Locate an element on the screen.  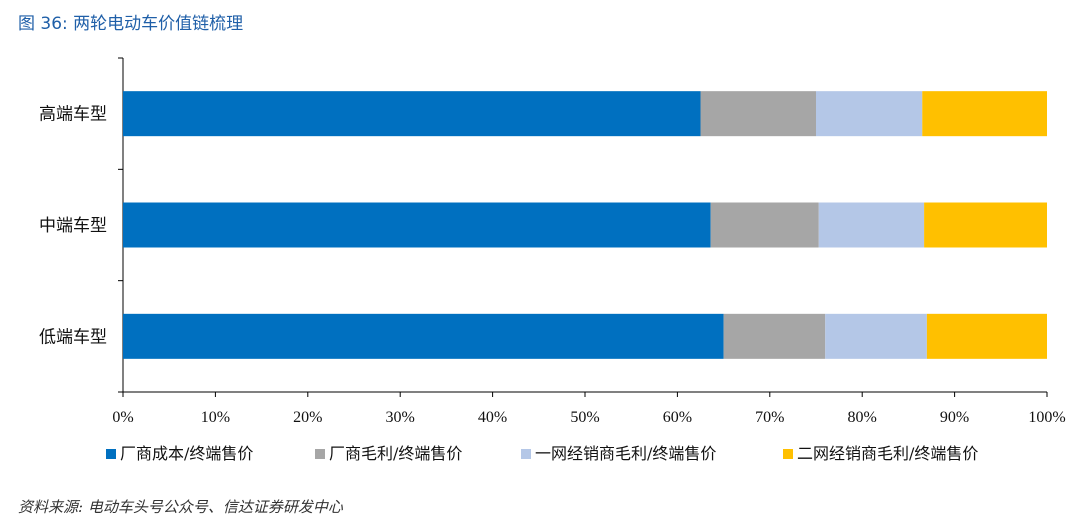
x-tick-label: 20% is located at coordinates (307, 417).